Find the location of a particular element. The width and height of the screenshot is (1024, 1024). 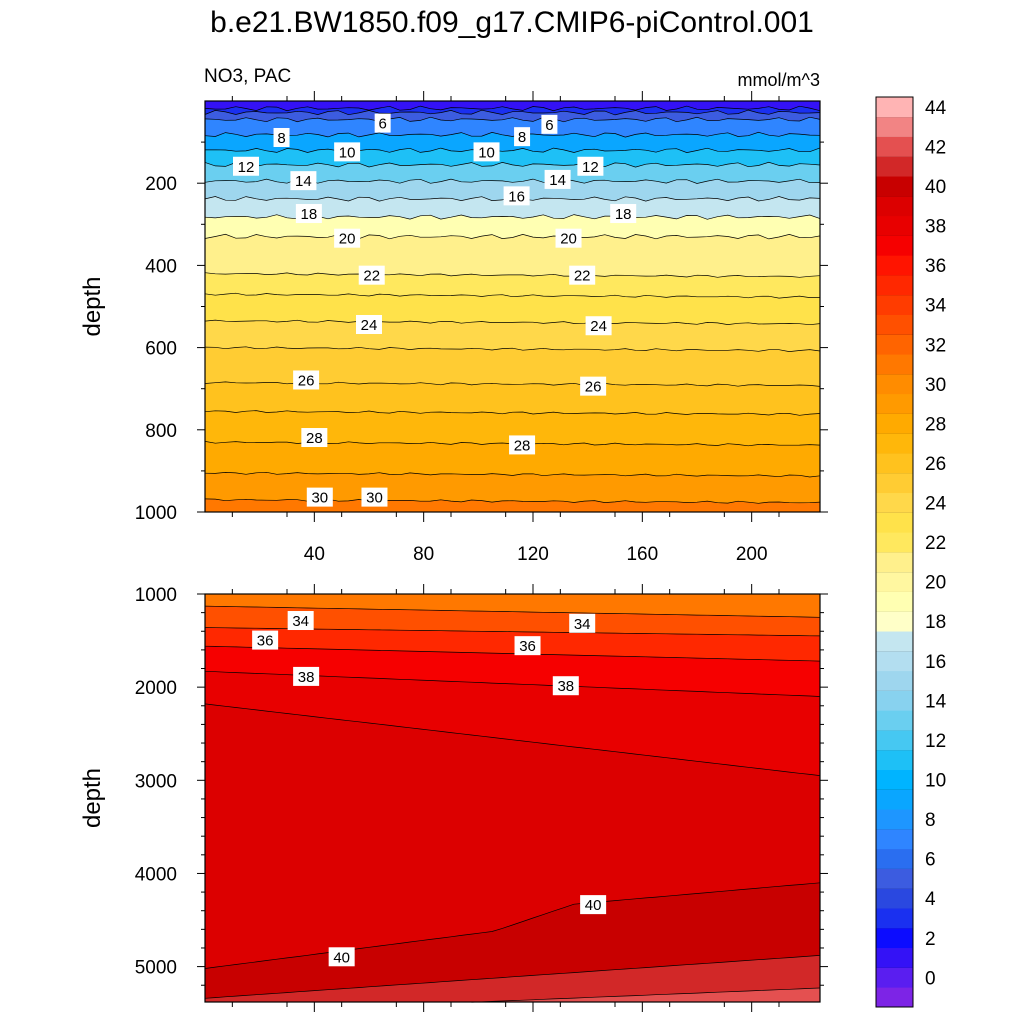

contour-label: 36 is located at coordinates (265, 641).